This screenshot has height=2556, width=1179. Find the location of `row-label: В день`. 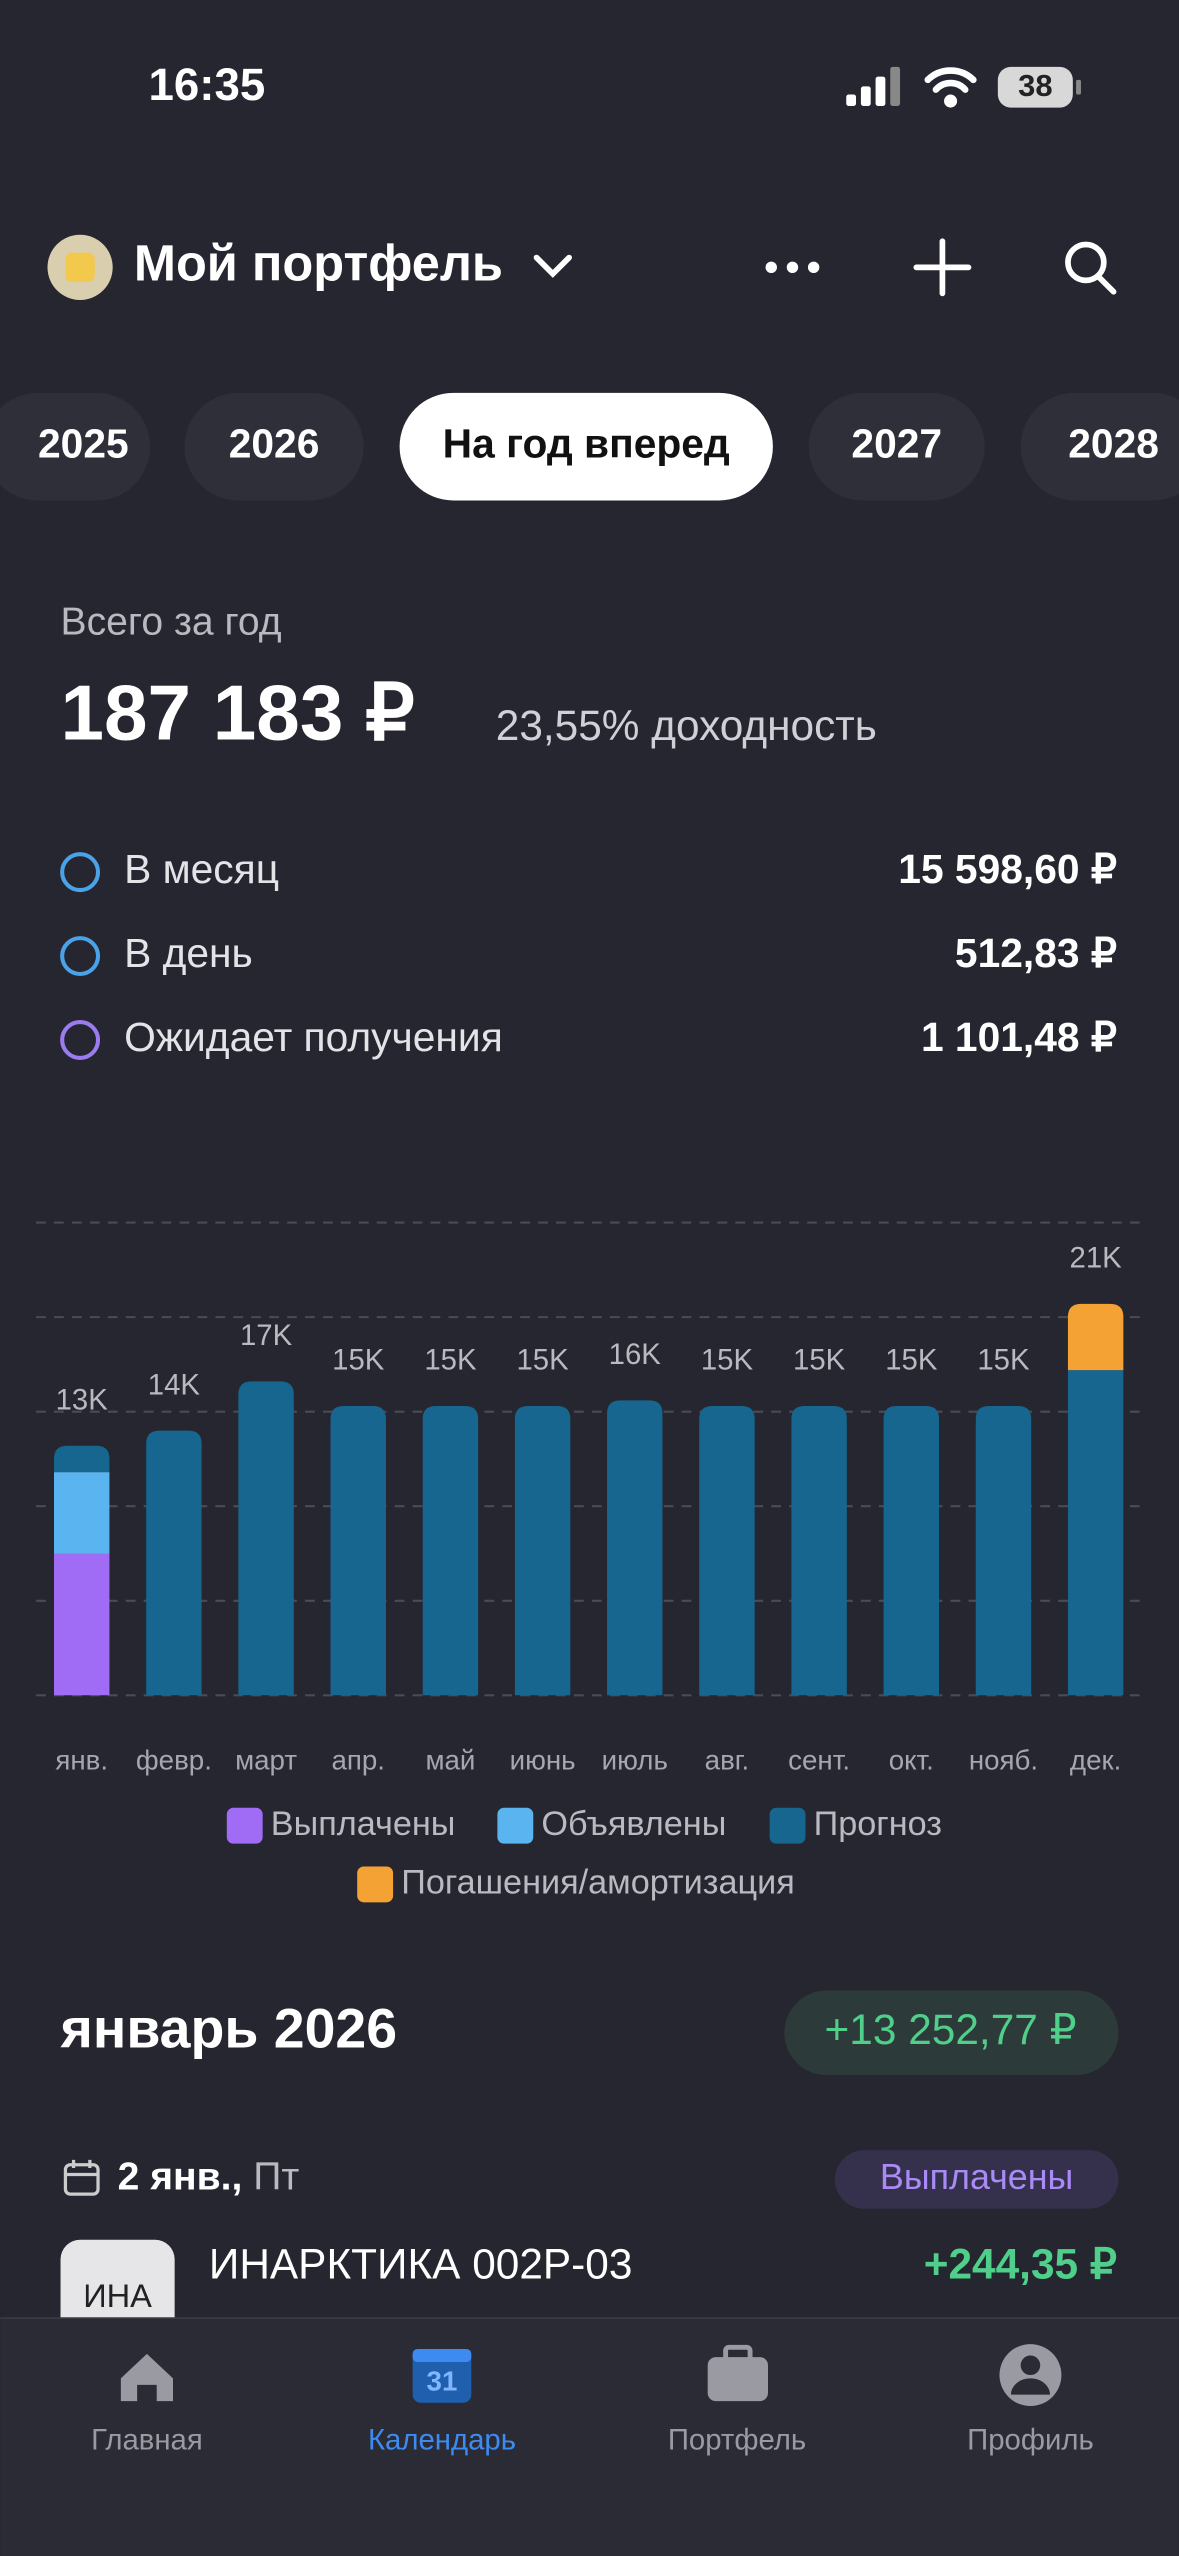

row-label: В день is located at coordinates (188, 953).